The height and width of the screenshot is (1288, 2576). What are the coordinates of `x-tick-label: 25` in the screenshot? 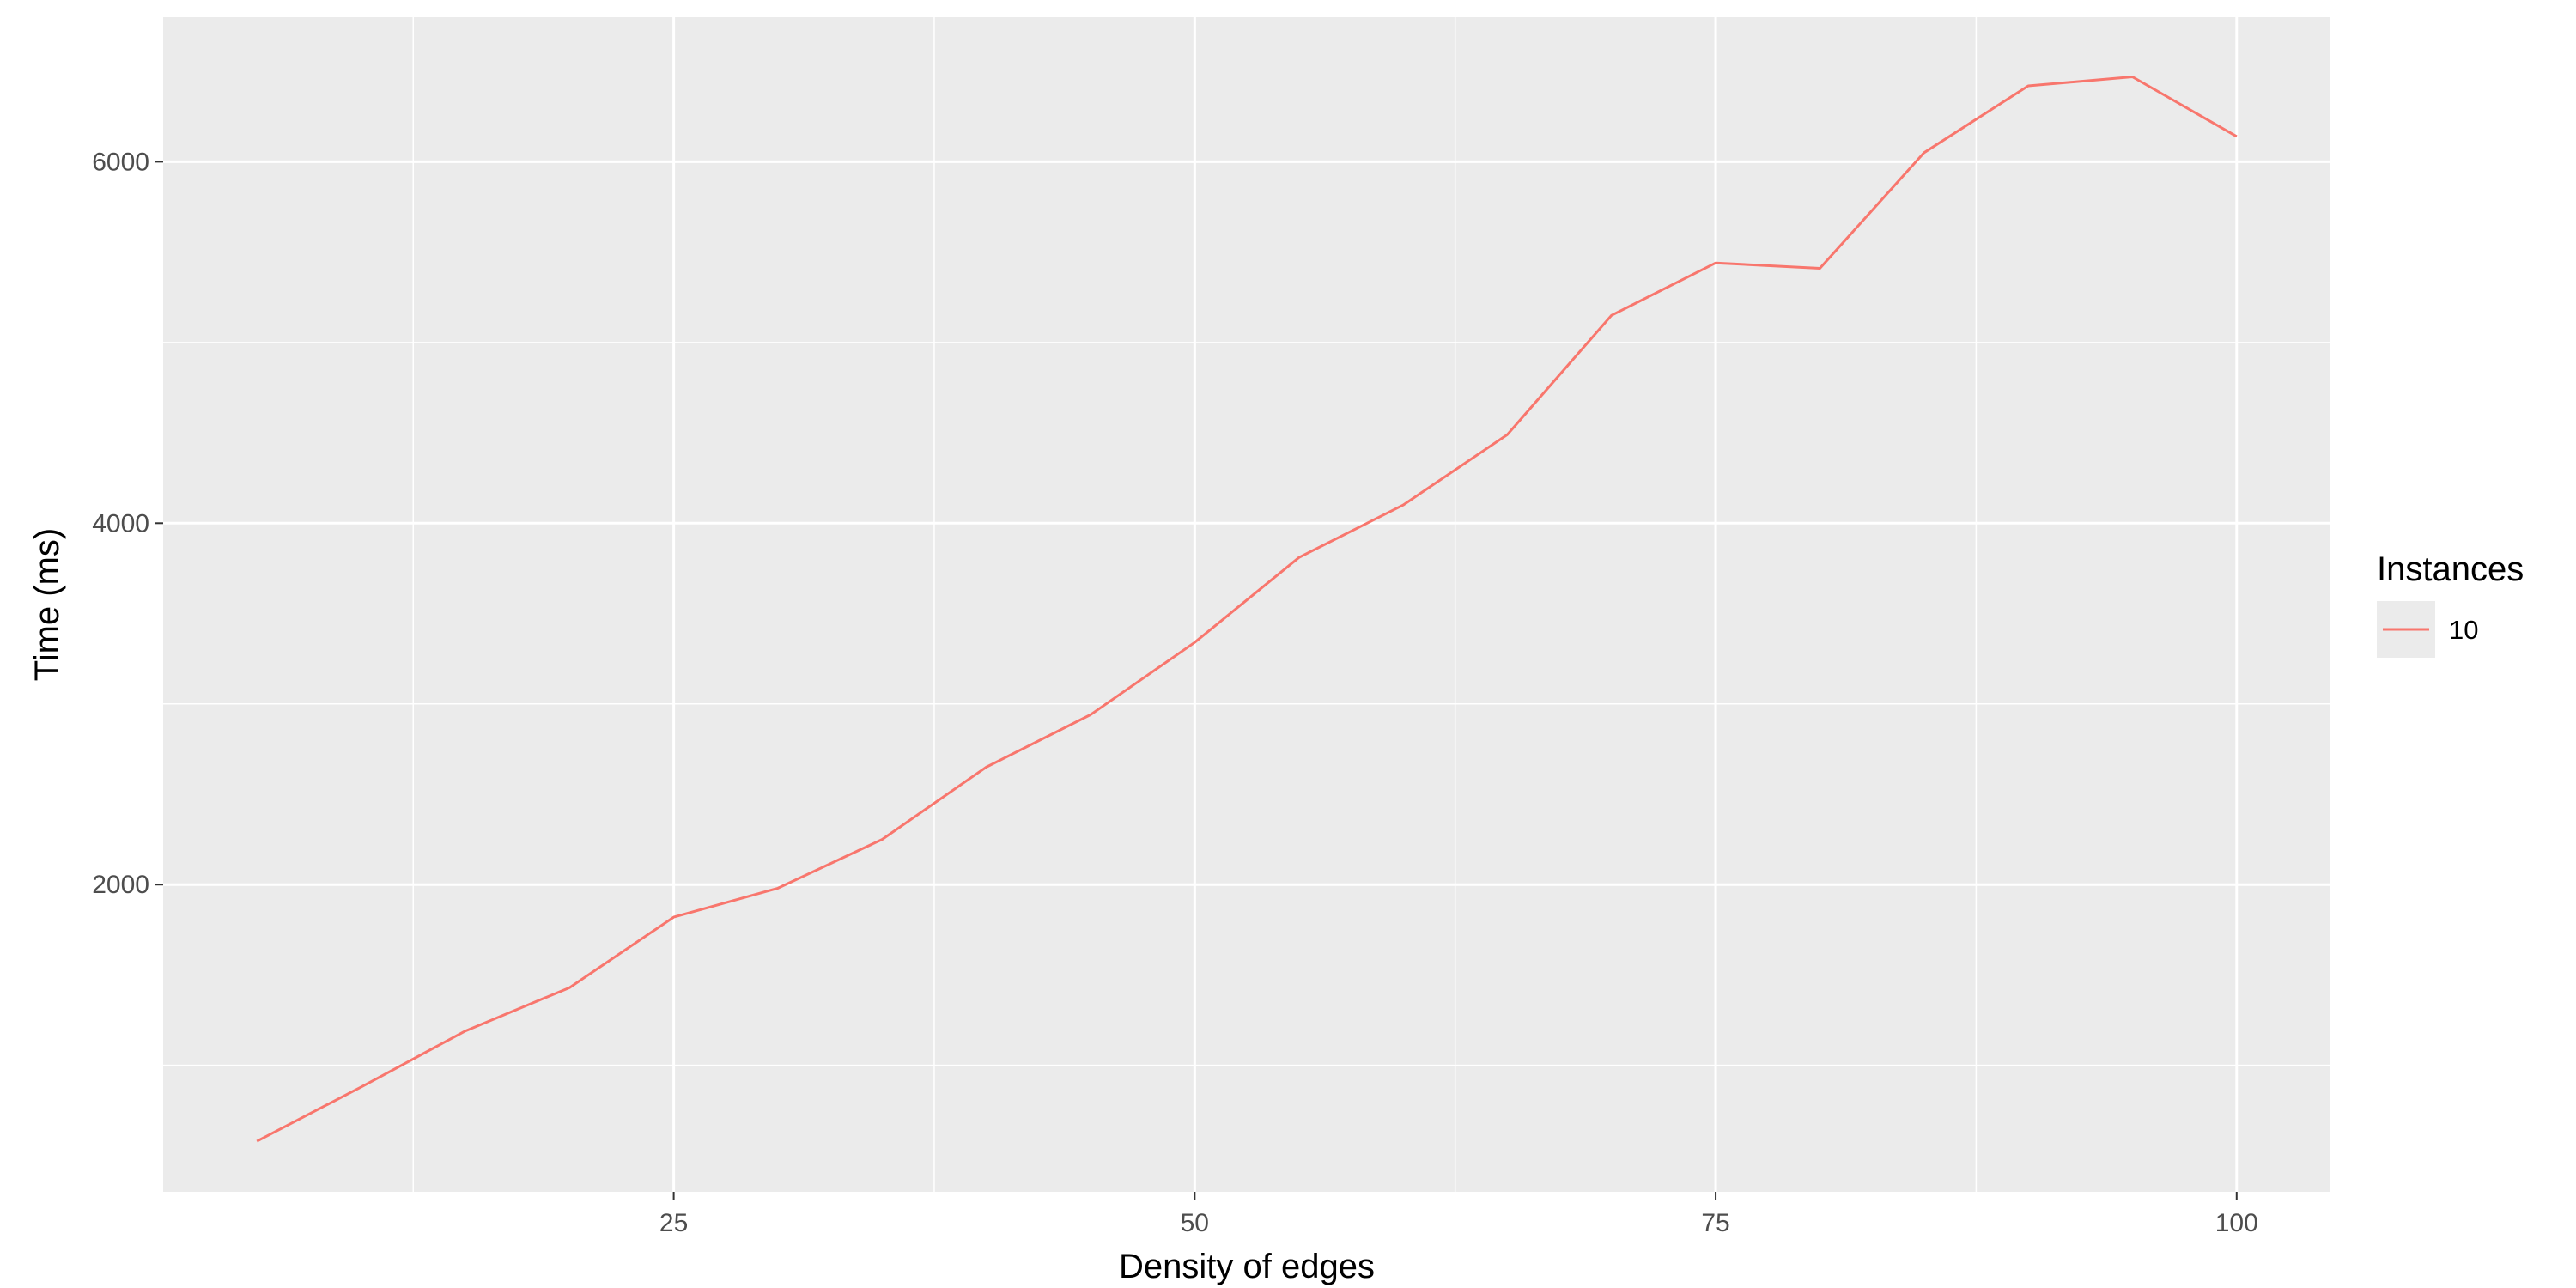 It's located at (673, 1223).